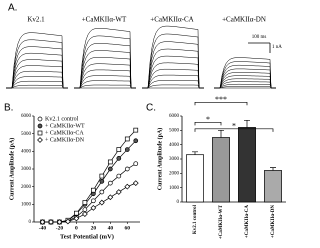 The height and width of the screenshot is (248, 320). I want to click on x-tick-label: 20, so click(94, 228).